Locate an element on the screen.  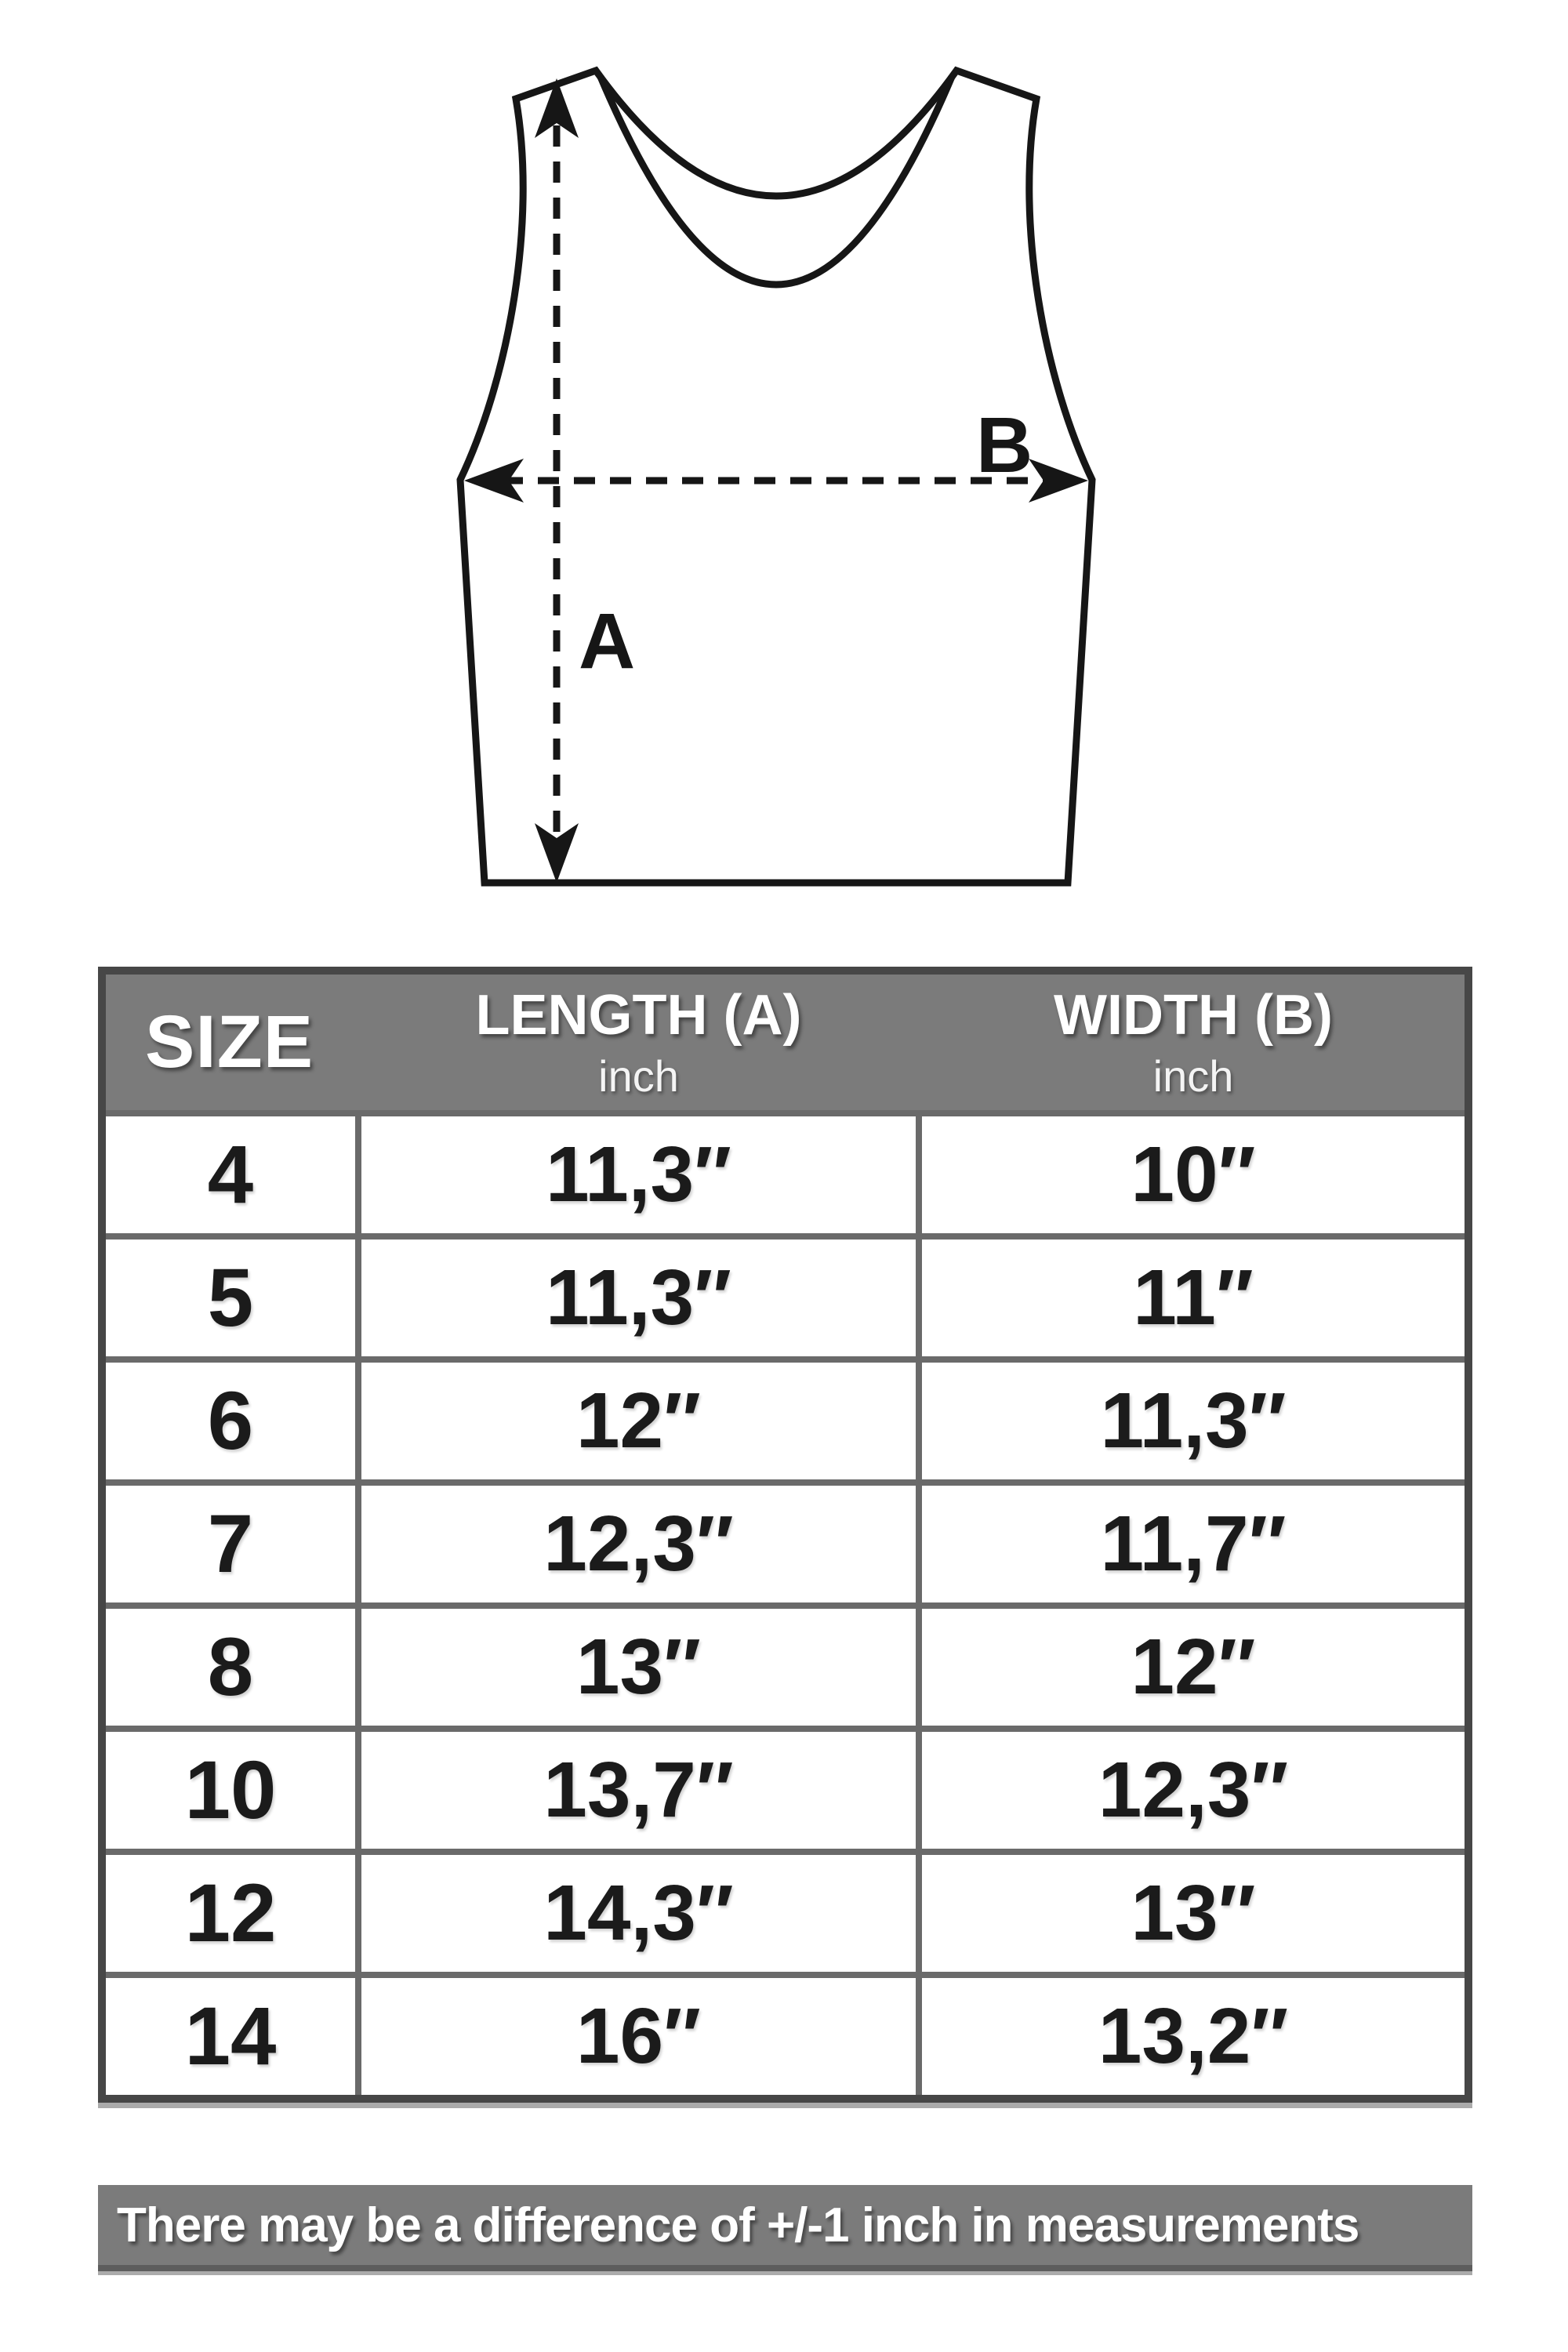
width-arrowhead-right is located at coordinates (1058, 481).